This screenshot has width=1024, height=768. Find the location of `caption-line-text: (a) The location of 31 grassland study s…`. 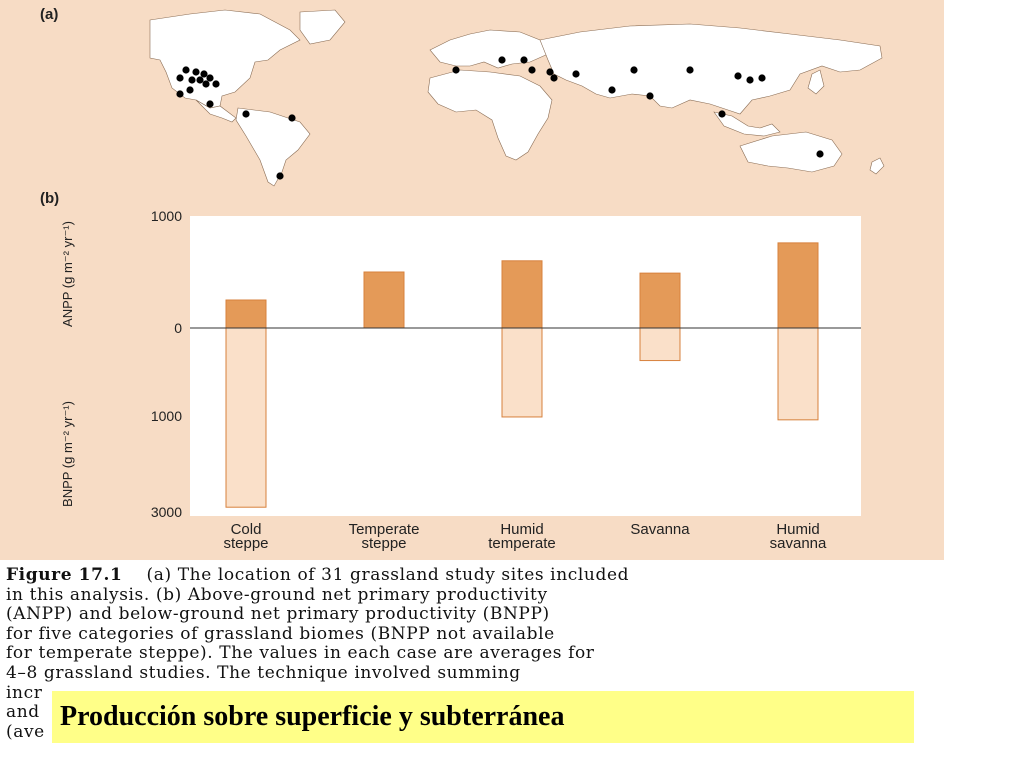

caption-line-text: (a) The location of 31 grassland study s… is located at coordinates (388, 575).